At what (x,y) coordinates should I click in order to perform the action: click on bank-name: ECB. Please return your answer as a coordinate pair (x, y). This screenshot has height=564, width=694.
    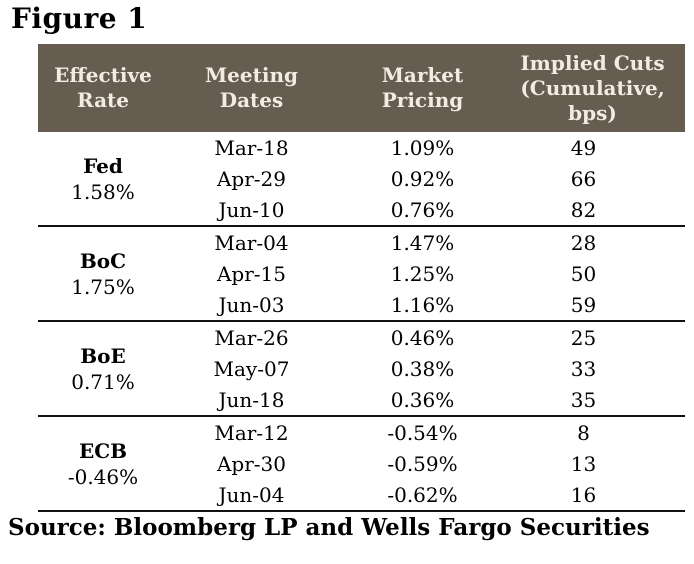
    Looking at the image, I should click on (103, 450).